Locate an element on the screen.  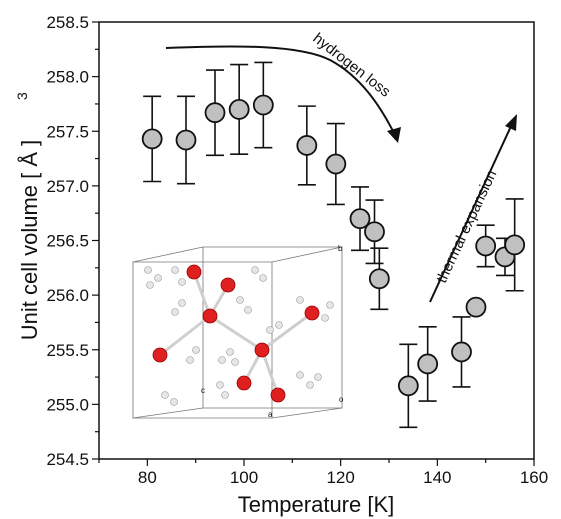
x-tick-label: 160 is located at coordinates (534, 477).